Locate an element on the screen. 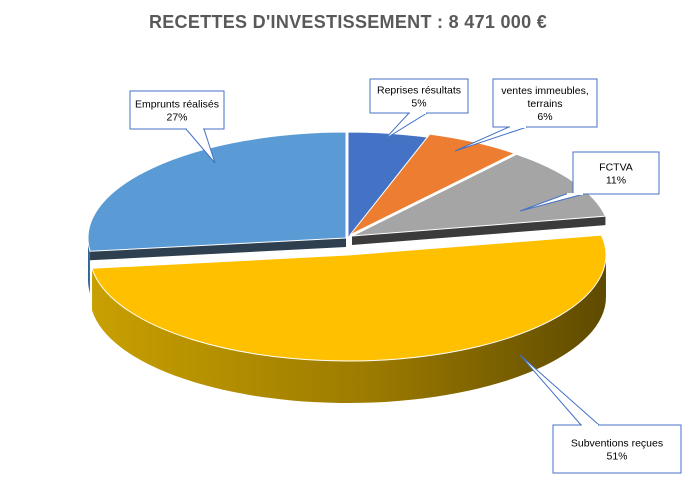  chart-title: RECETTES D'INVESTISSEMENT : 8 471 000 € is located at coordinates (348, 22).